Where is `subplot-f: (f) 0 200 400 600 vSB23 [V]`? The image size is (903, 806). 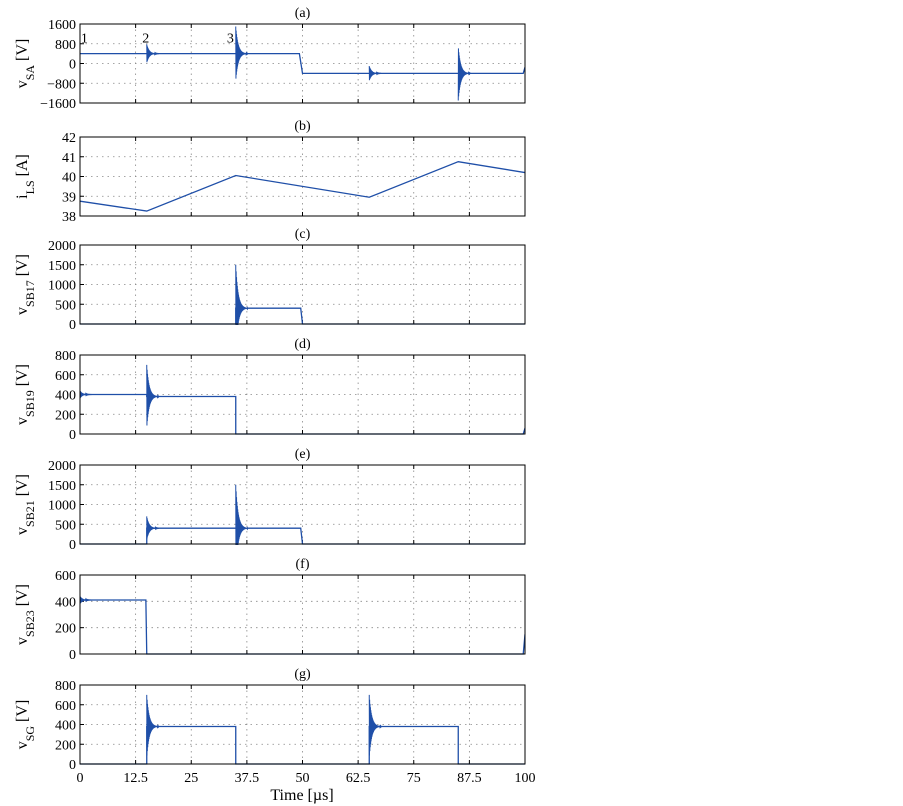 subplot-f: (f) 0 200 400 600 vSB23 [V] is located at coordinates (270, 610).